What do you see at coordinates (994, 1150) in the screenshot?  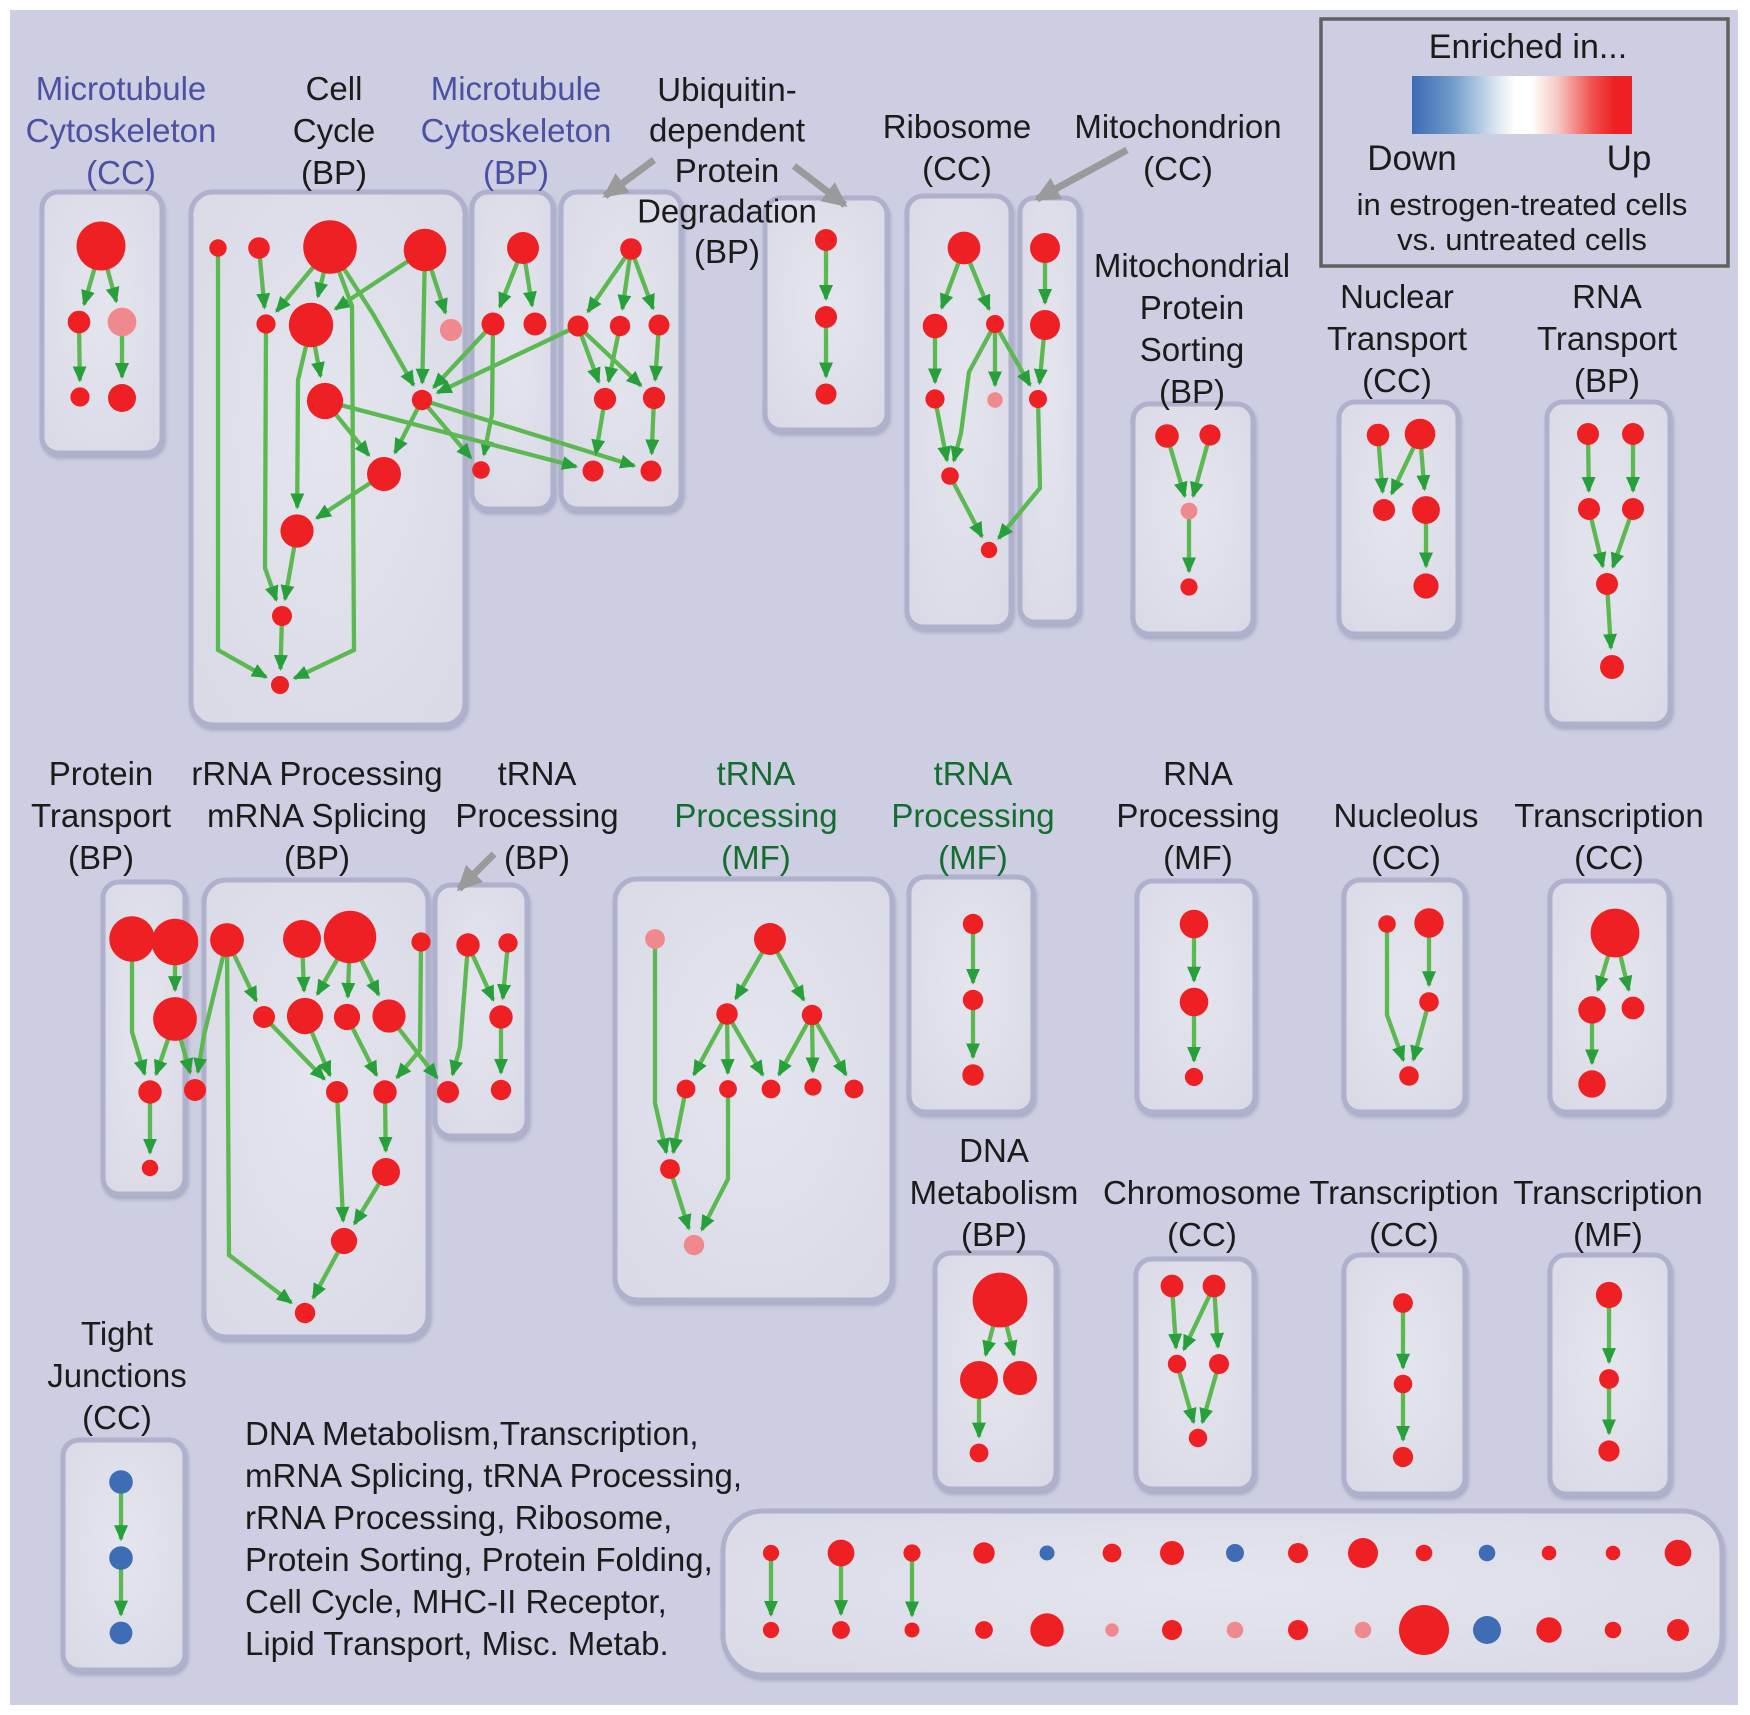 I see `svg-text: DNA` at bounding box center [994, 1150].